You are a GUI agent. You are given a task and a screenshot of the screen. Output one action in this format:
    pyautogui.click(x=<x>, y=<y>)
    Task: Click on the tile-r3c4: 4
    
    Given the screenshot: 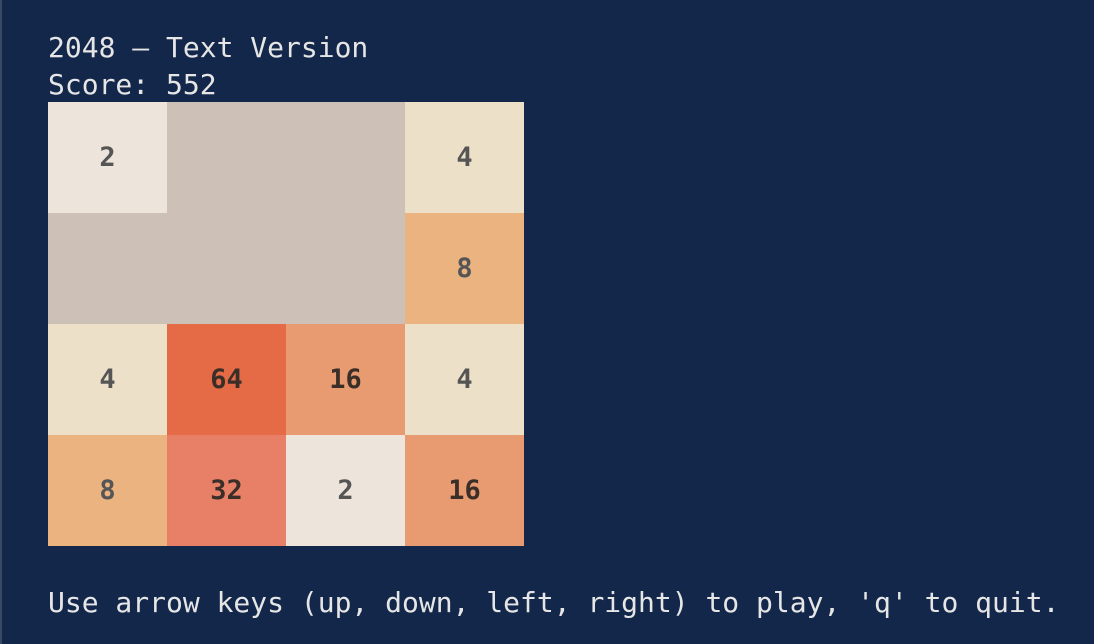 What is the action you would take?
    pyautogui.click(x=464, y=379)
    